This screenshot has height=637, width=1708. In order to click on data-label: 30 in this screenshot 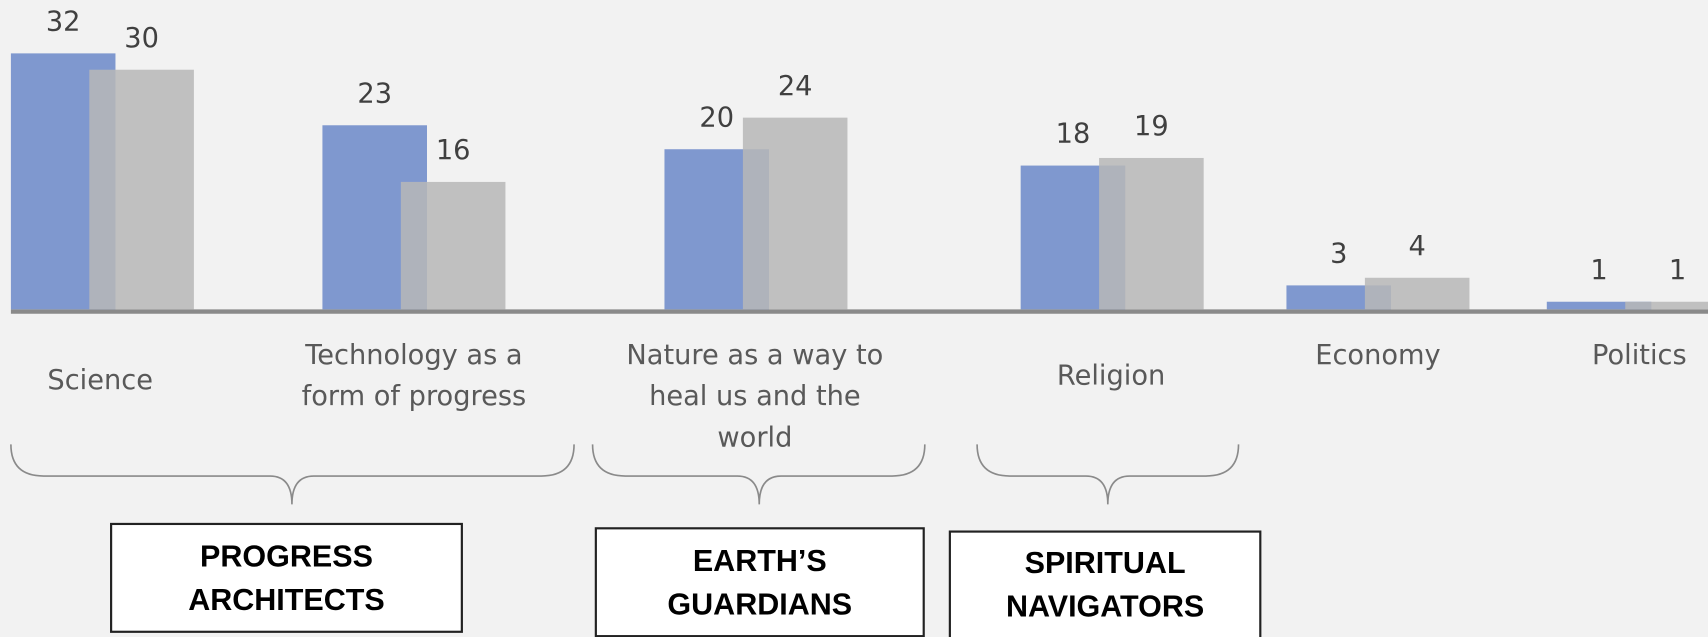, I will do `click(141, 37)`.